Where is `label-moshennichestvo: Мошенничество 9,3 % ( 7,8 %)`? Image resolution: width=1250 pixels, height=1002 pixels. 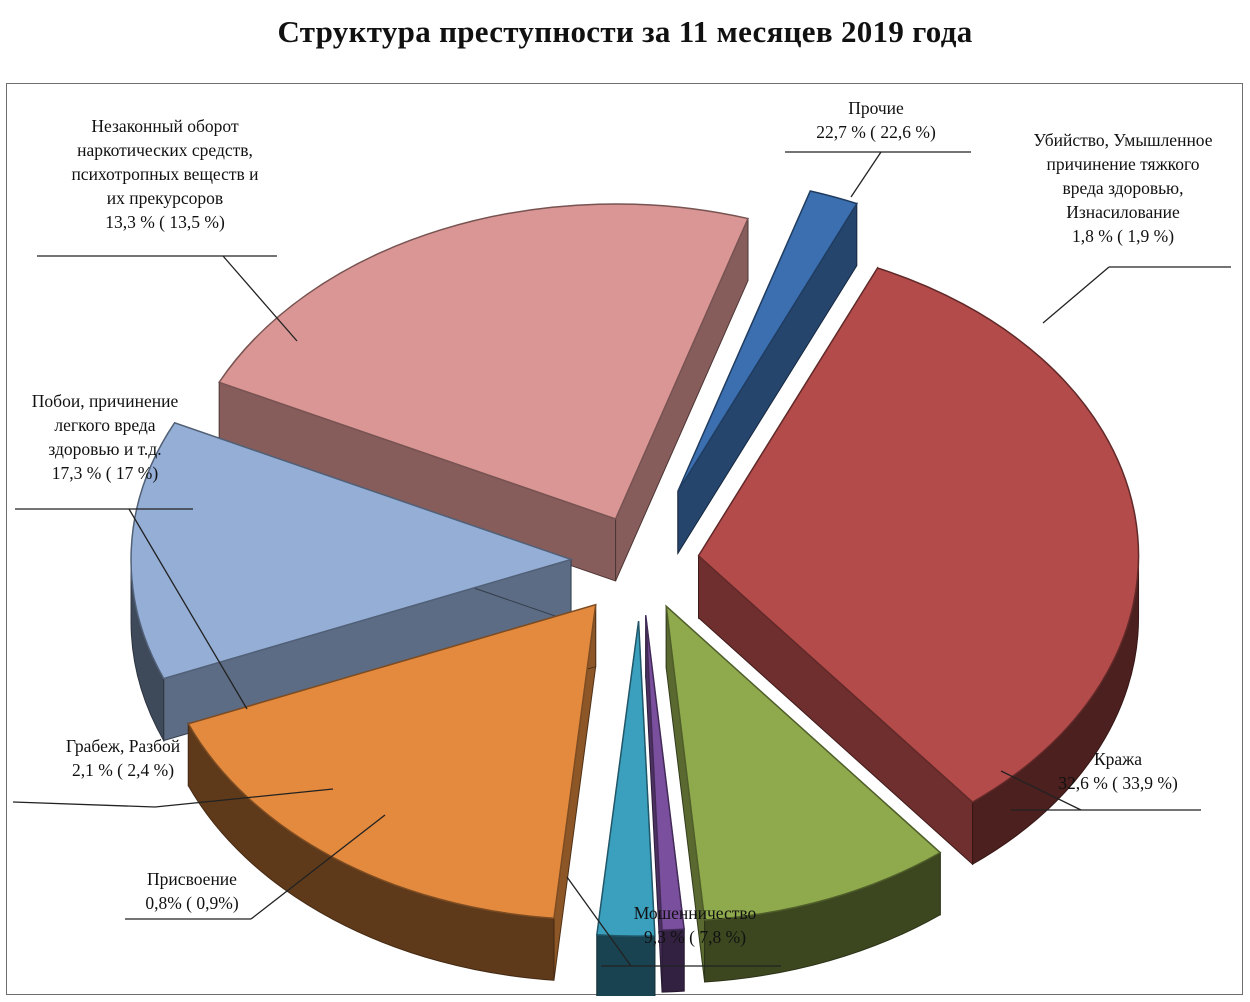
label-moshennichestvo: Мошенничество 9,3 % ( 7,8 %) is located at coordinates (695, 925).